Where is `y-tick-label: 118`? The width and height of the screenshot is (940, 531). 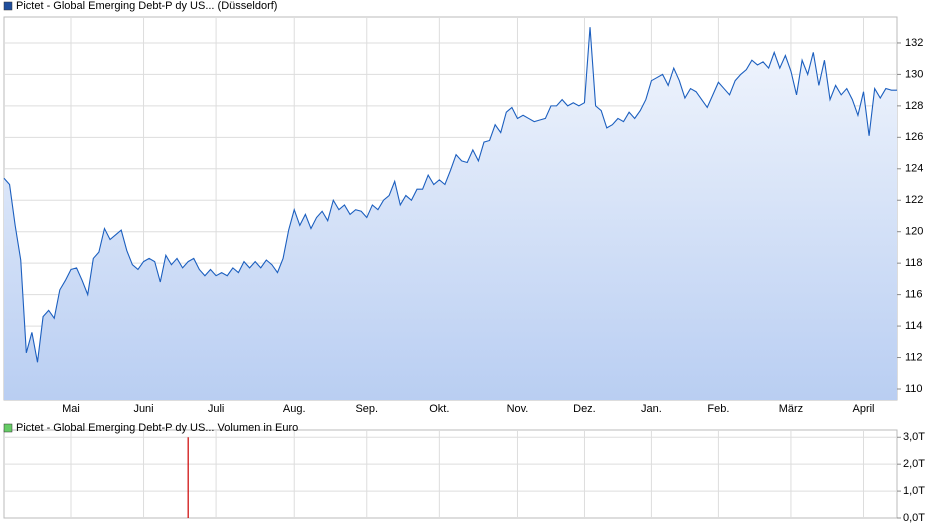 y-tick-label: 118 is located at coordinates (914, 263).